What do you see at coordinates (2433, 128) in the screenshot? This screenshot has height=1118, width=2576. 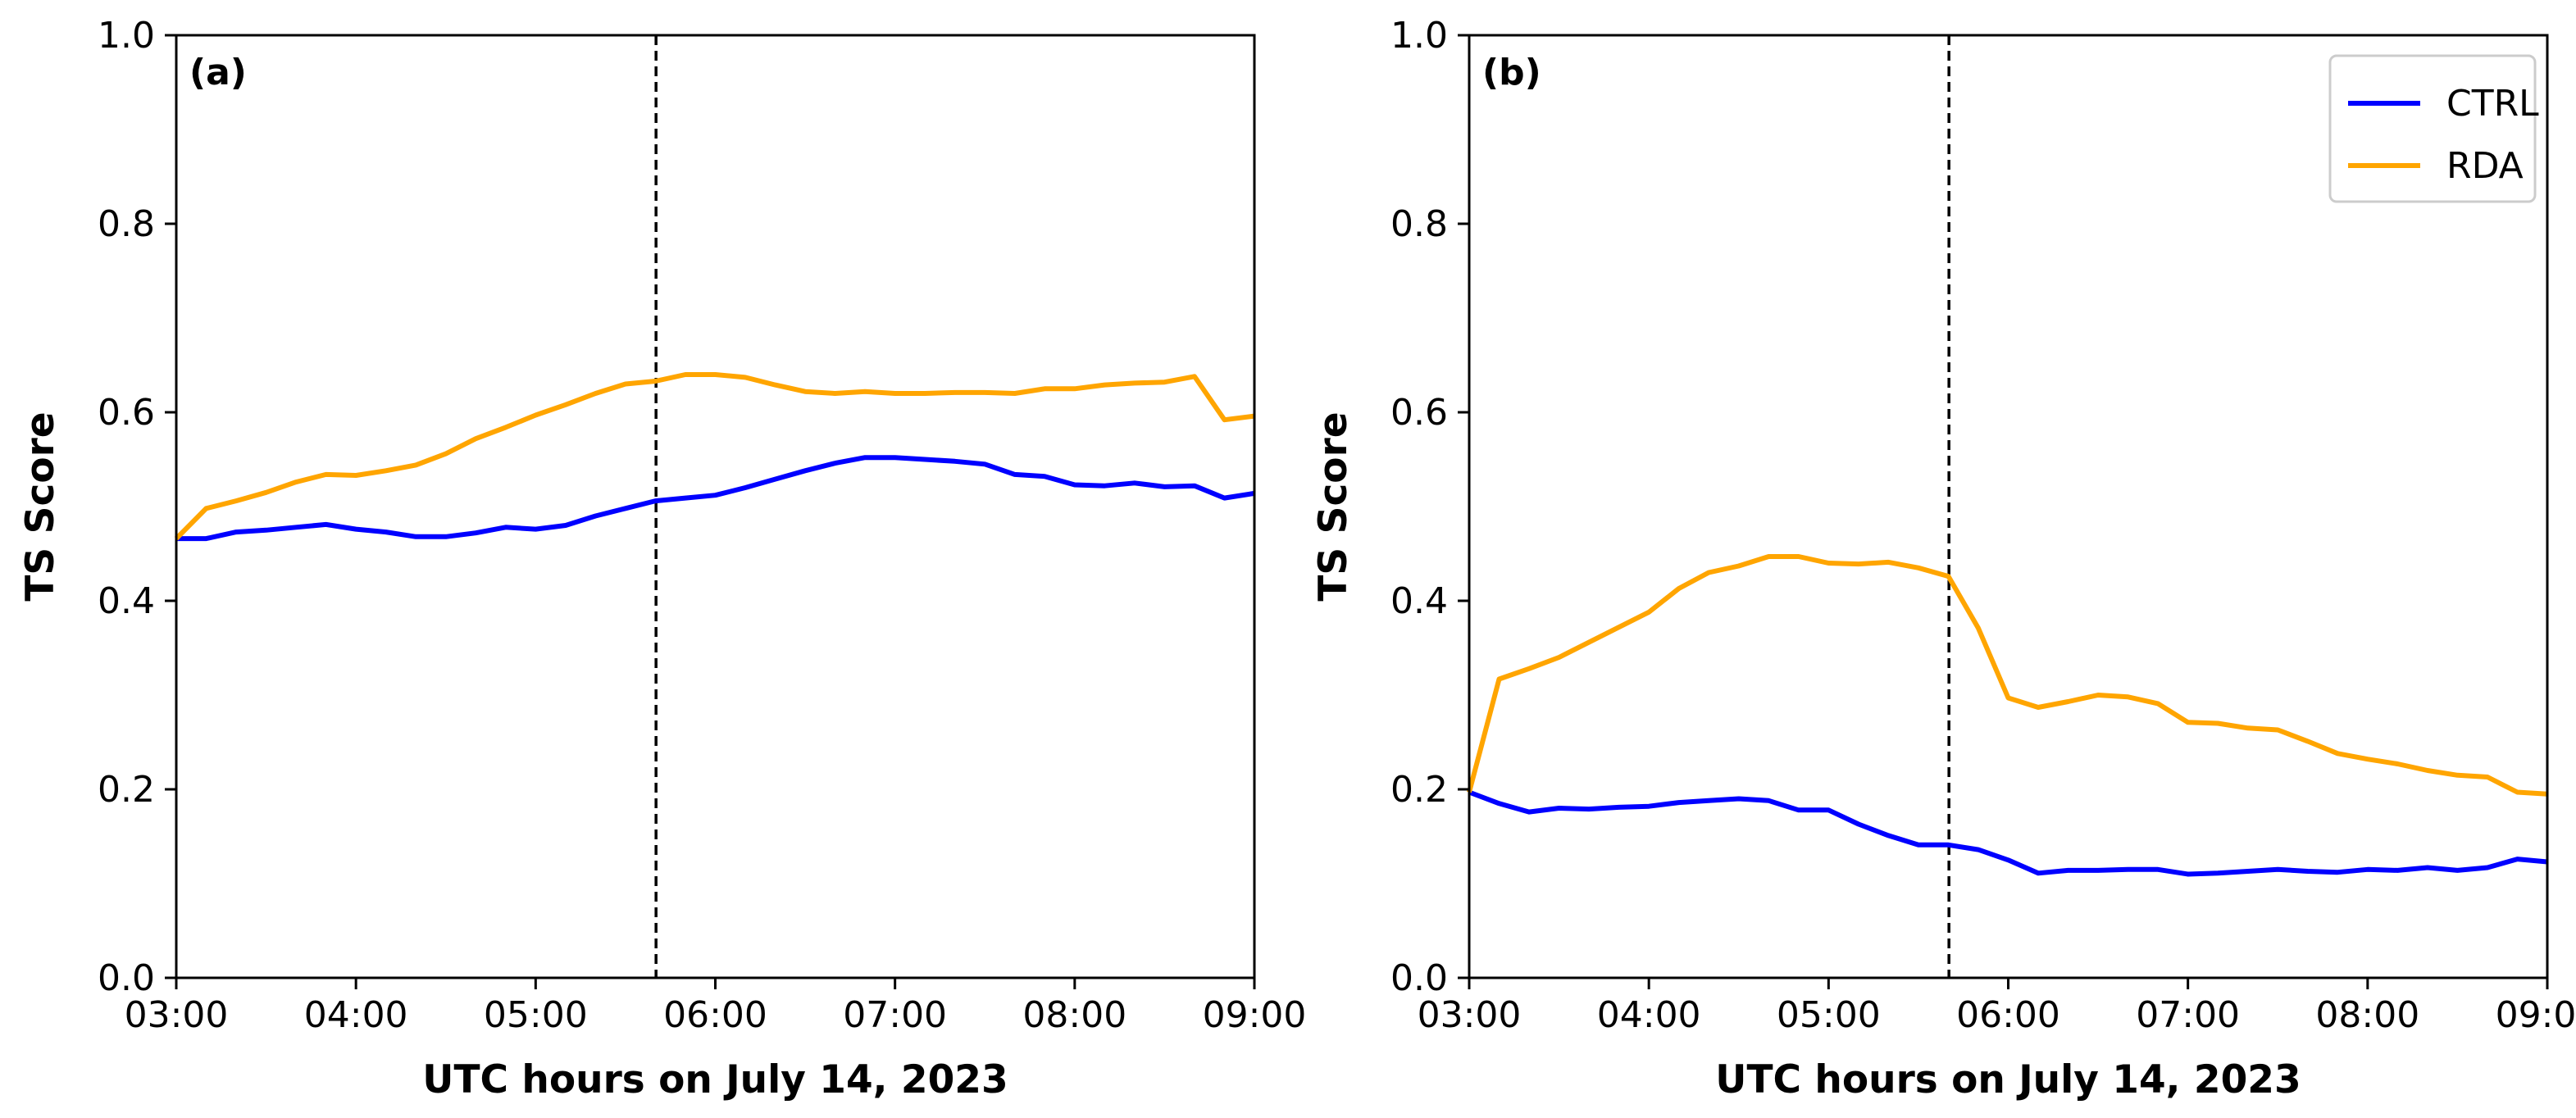 I see `legend: CTRL RDA` at bounding box center [2433, 128].